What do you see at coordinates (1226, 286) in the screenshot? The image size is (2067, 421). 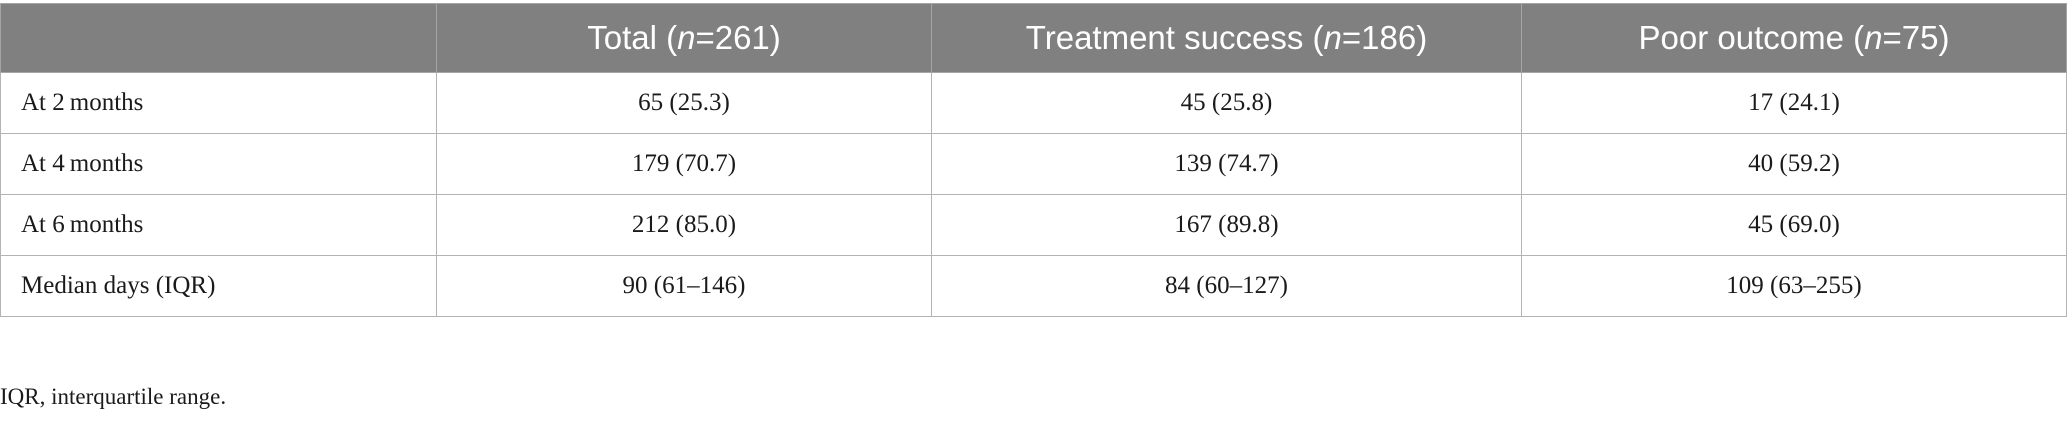 I see `table-cell: 84 (60–127)` at bounding box center [1226, 286].